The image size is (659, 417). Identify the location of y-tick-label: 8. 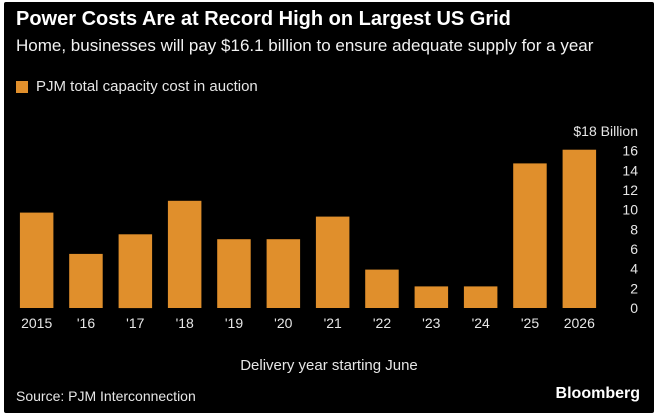
(634, 229).